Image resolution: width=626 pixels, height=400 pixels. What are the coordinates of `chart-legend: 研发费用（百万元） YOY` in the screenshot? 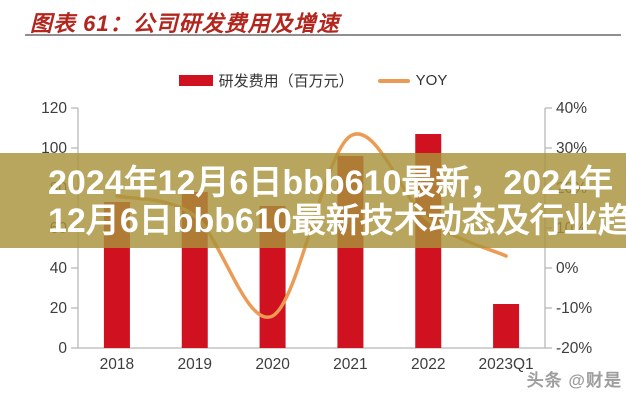 It's located at (313, 80).